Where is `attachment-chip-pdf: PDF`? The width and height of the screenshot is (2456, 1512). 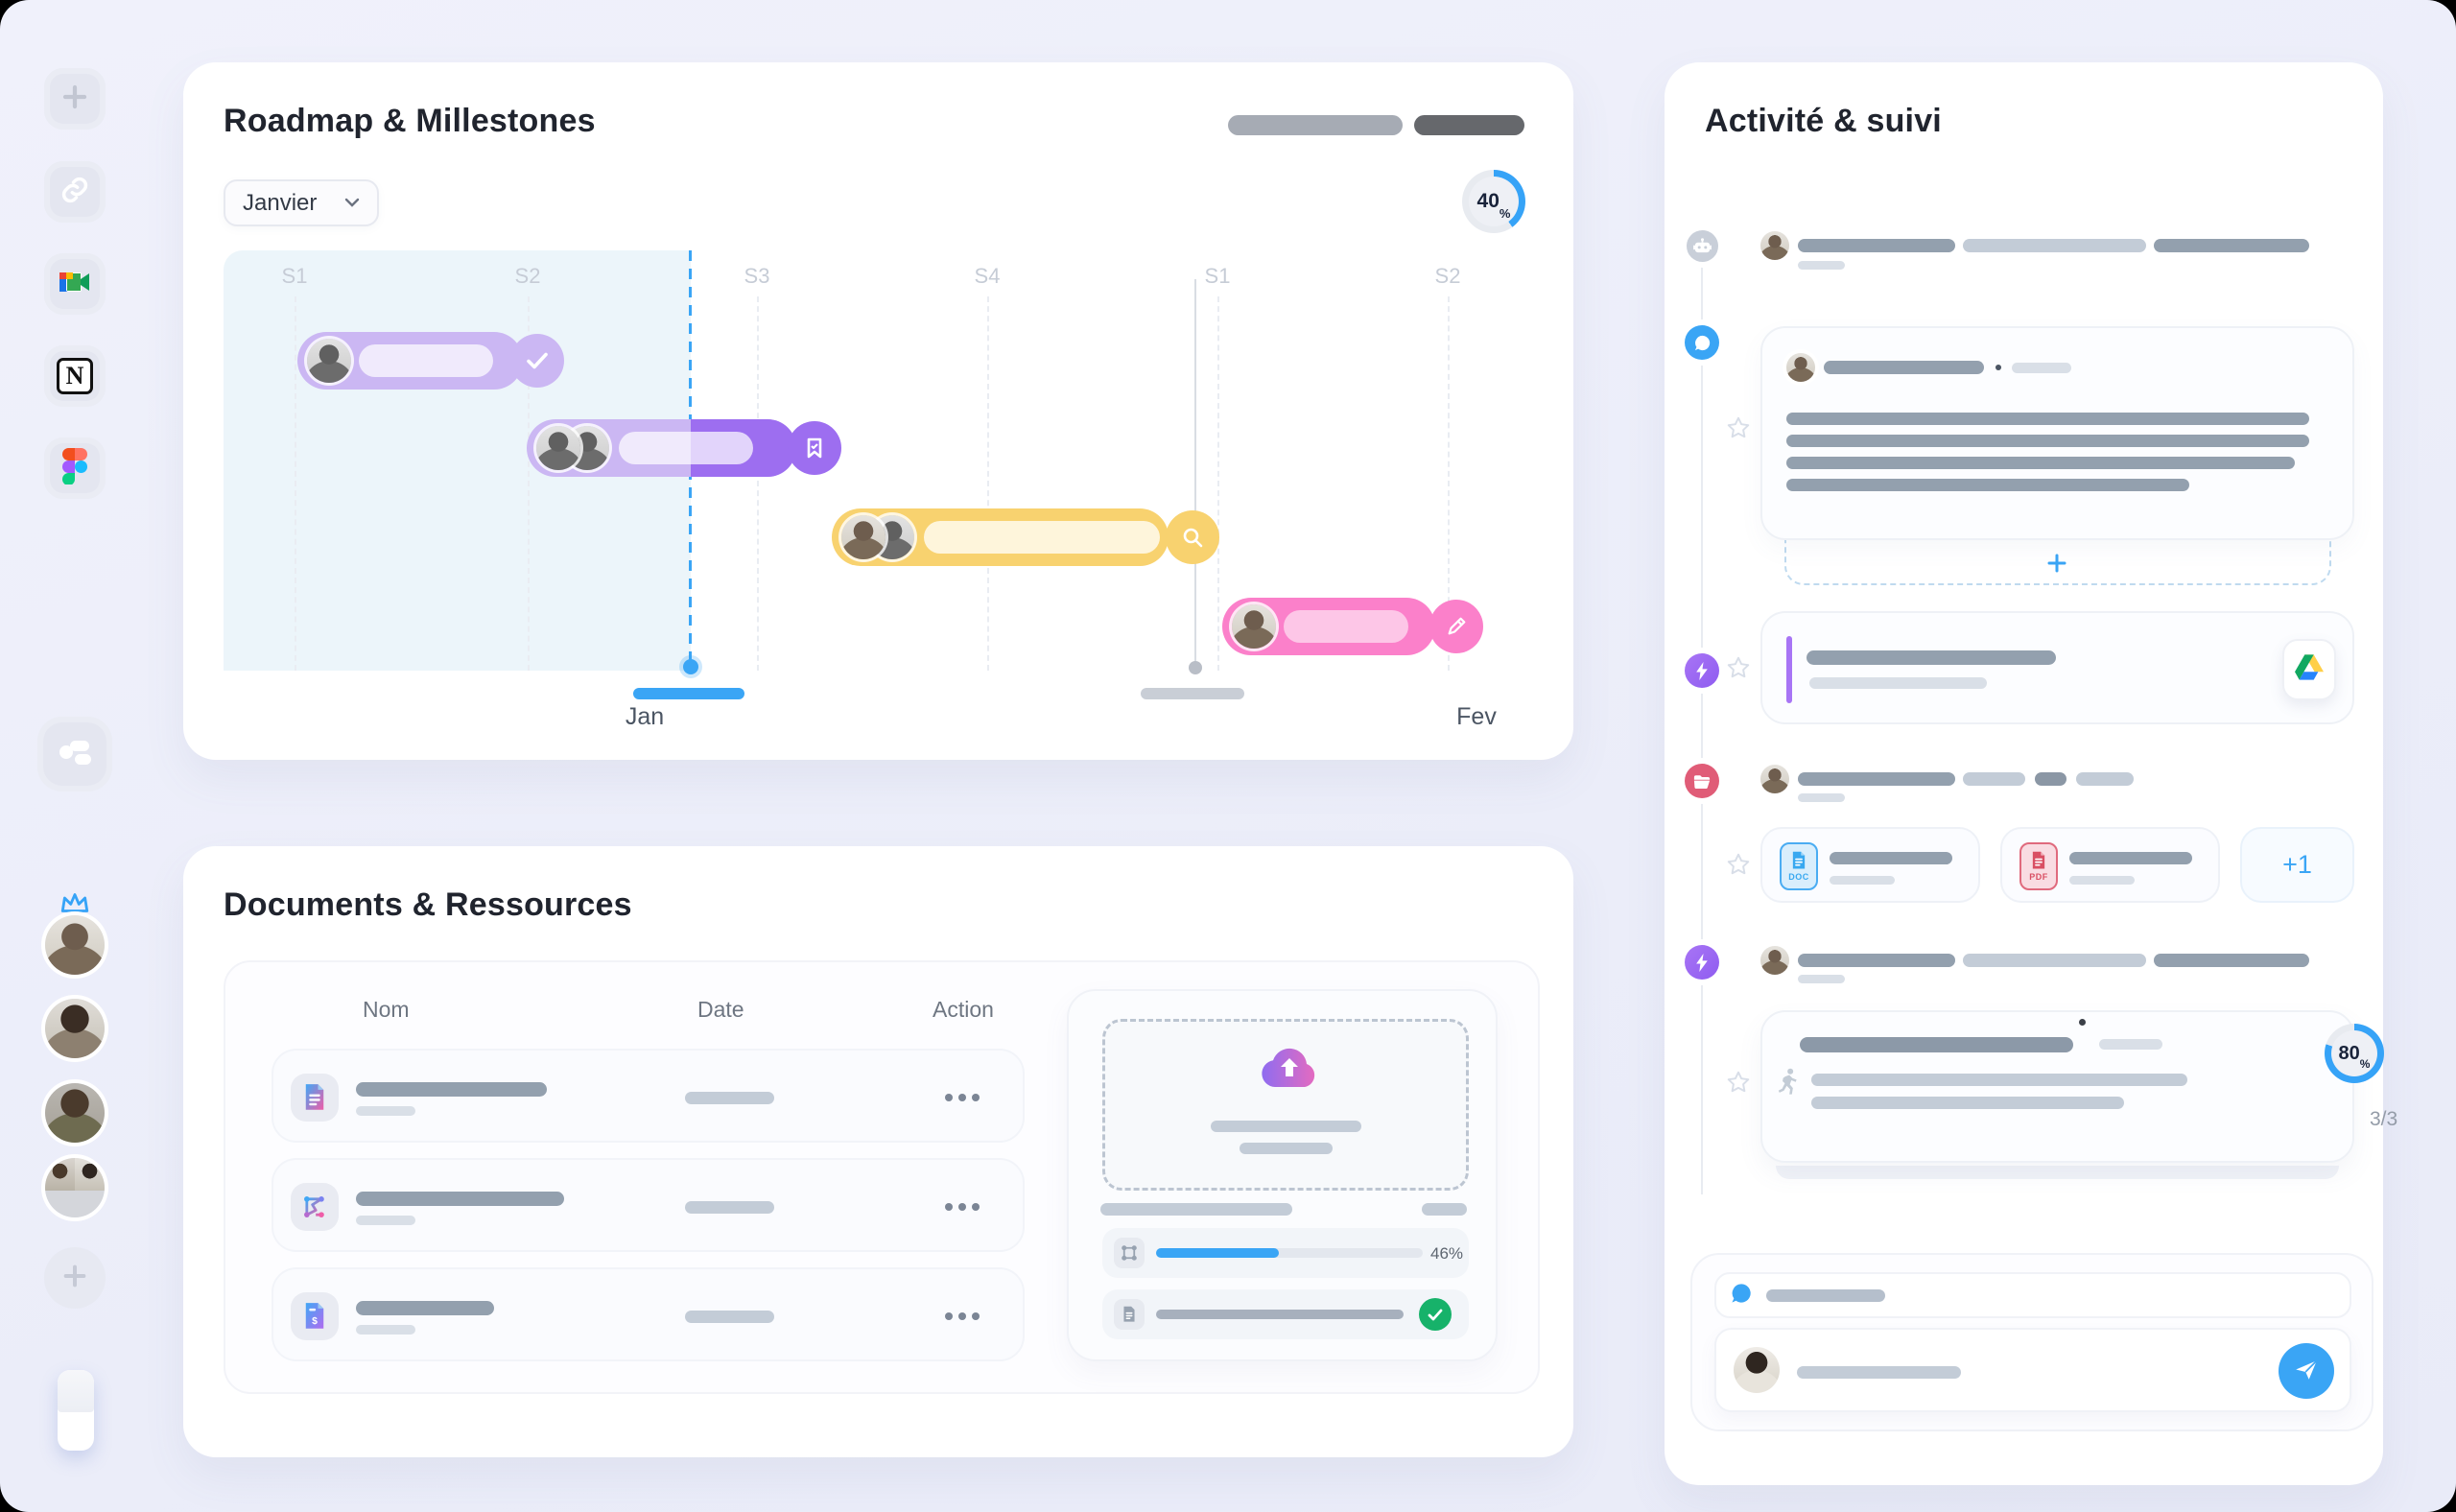
attachment-chip-pdf: PDF is located at coordinates (2110, 865).